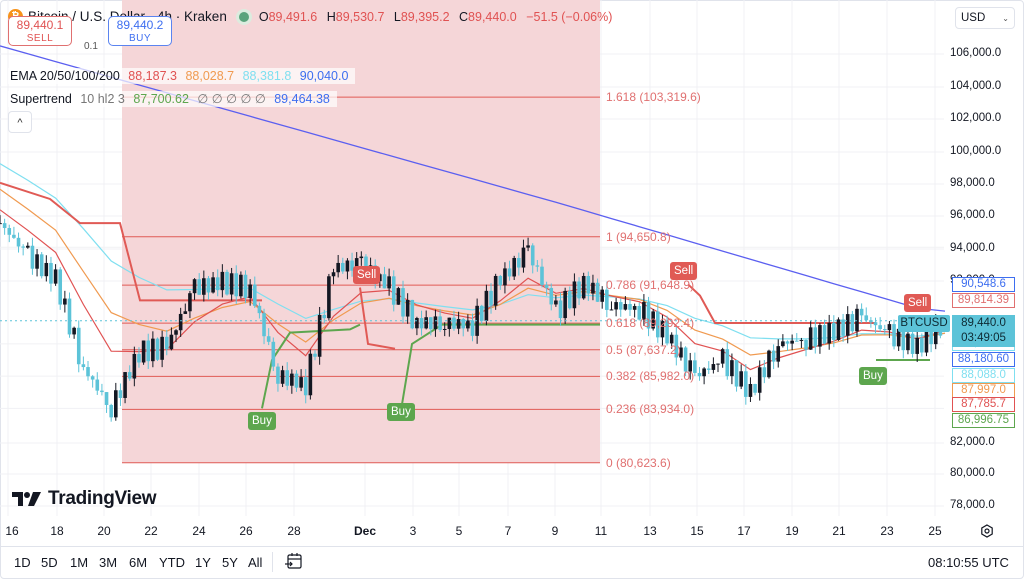 This screenshot has height=579, width=1024. I want to click on time-axis-label: 18, so click(57, 531).